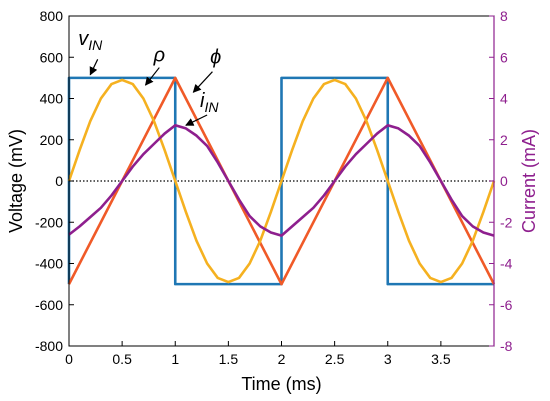 The image size is (550, 401). What do you see at coordinates (49, 222) in the screenshot?
I see `left-tick-label: -200` at bounding box center [49, 222].